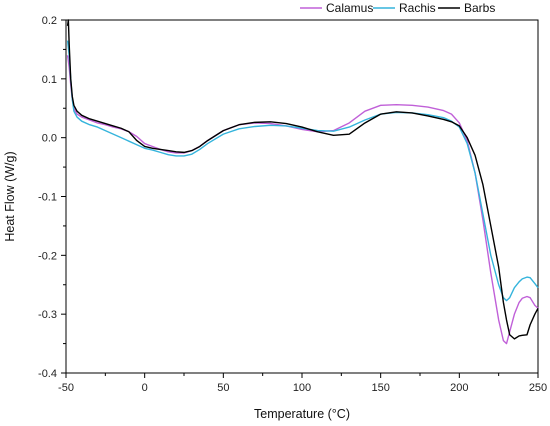  I want to click on x-tick-label: 100, so click(302, 388).